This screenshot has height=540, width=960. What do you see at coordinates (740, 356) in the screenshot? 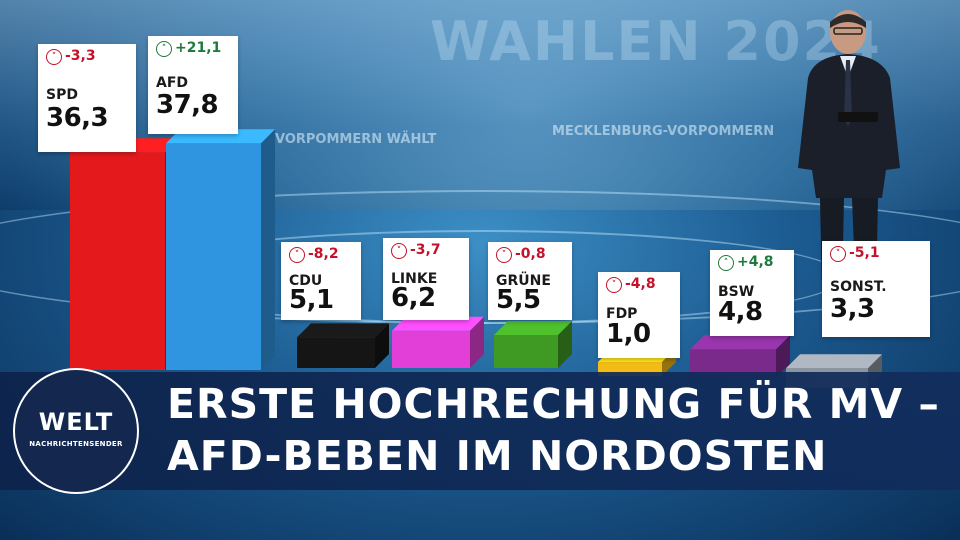
I see `bar-bsw` at bounding box center [740, 356].